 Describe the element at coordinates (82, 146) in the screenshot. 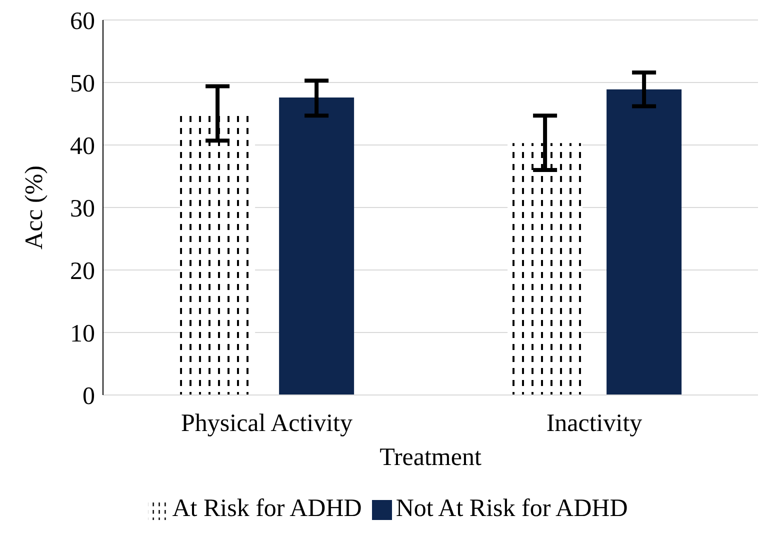

I see `y-tick-label: 40` at that location.